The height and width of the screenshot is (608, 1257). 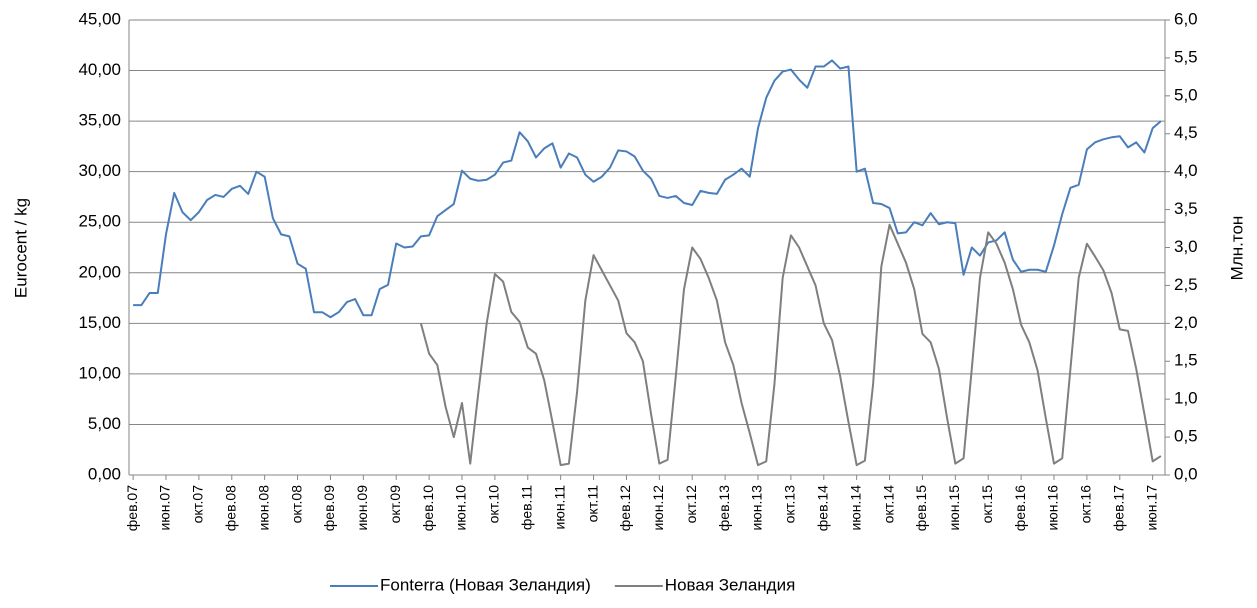 I want to click on x-tick-label: фев.13, so click(x=724, y=508).